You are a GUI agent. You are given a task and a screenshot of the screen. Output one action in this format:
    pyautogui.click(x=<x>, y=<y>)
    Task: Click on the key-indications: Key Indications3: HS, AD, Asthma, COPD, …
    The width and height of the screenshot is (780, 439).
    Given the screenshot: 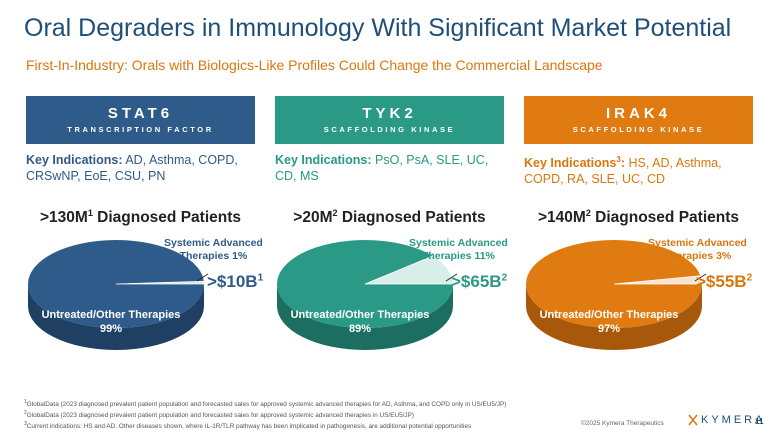 What is the action you would take?
    pyautogui.click(x=638, y=169)
    